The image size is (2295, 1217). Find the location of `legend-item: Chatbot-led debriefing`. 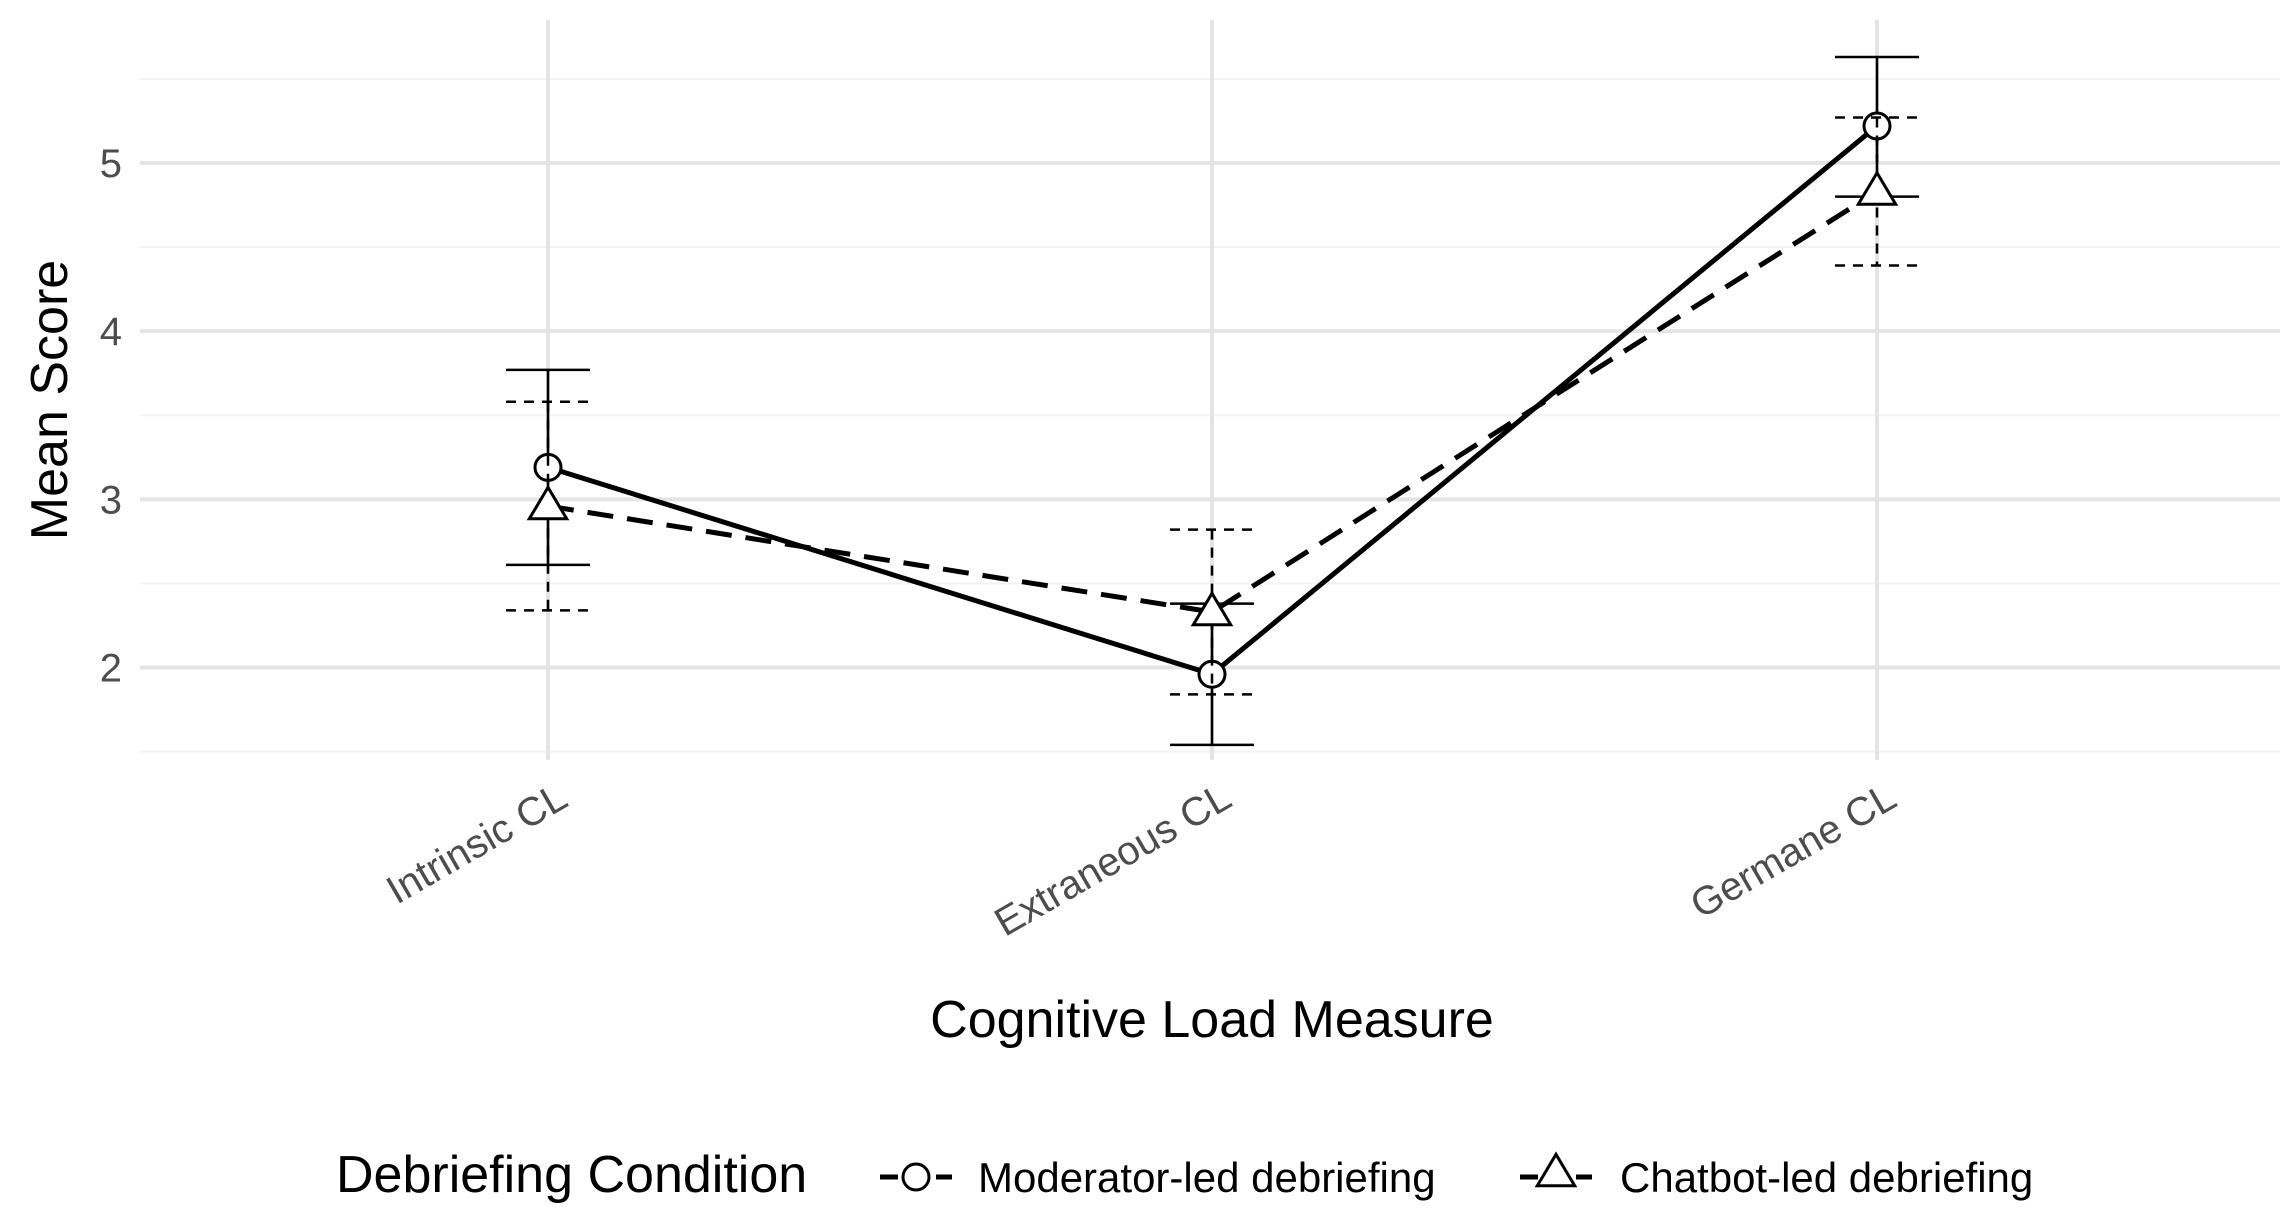

legend-item: Chatbot-led debriefing is located at coordinates (1776, 1176).